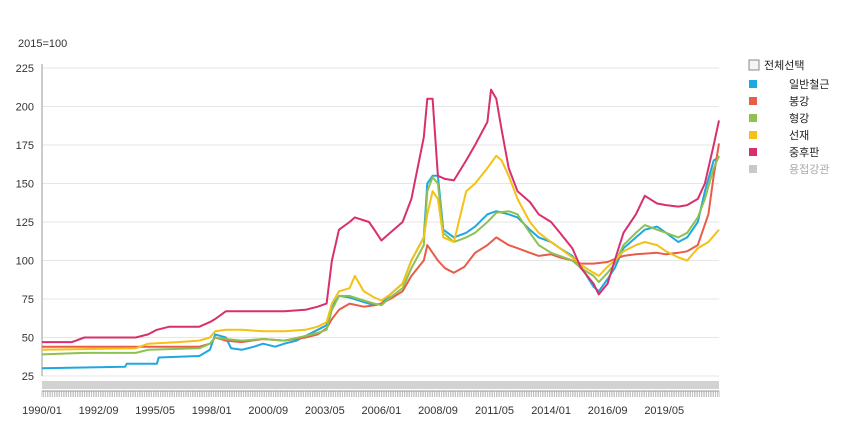 This screenshot has width=854, height=442. I want to click on legend-item-일반철근: 일반철근, so click(809, 84).